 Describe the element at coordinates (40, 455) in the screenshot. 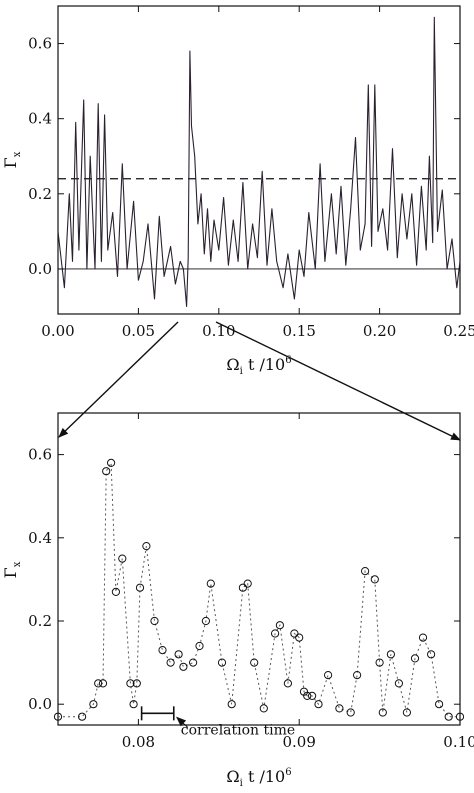

I see `bottom-y-tick-label: 0.6` at that location.